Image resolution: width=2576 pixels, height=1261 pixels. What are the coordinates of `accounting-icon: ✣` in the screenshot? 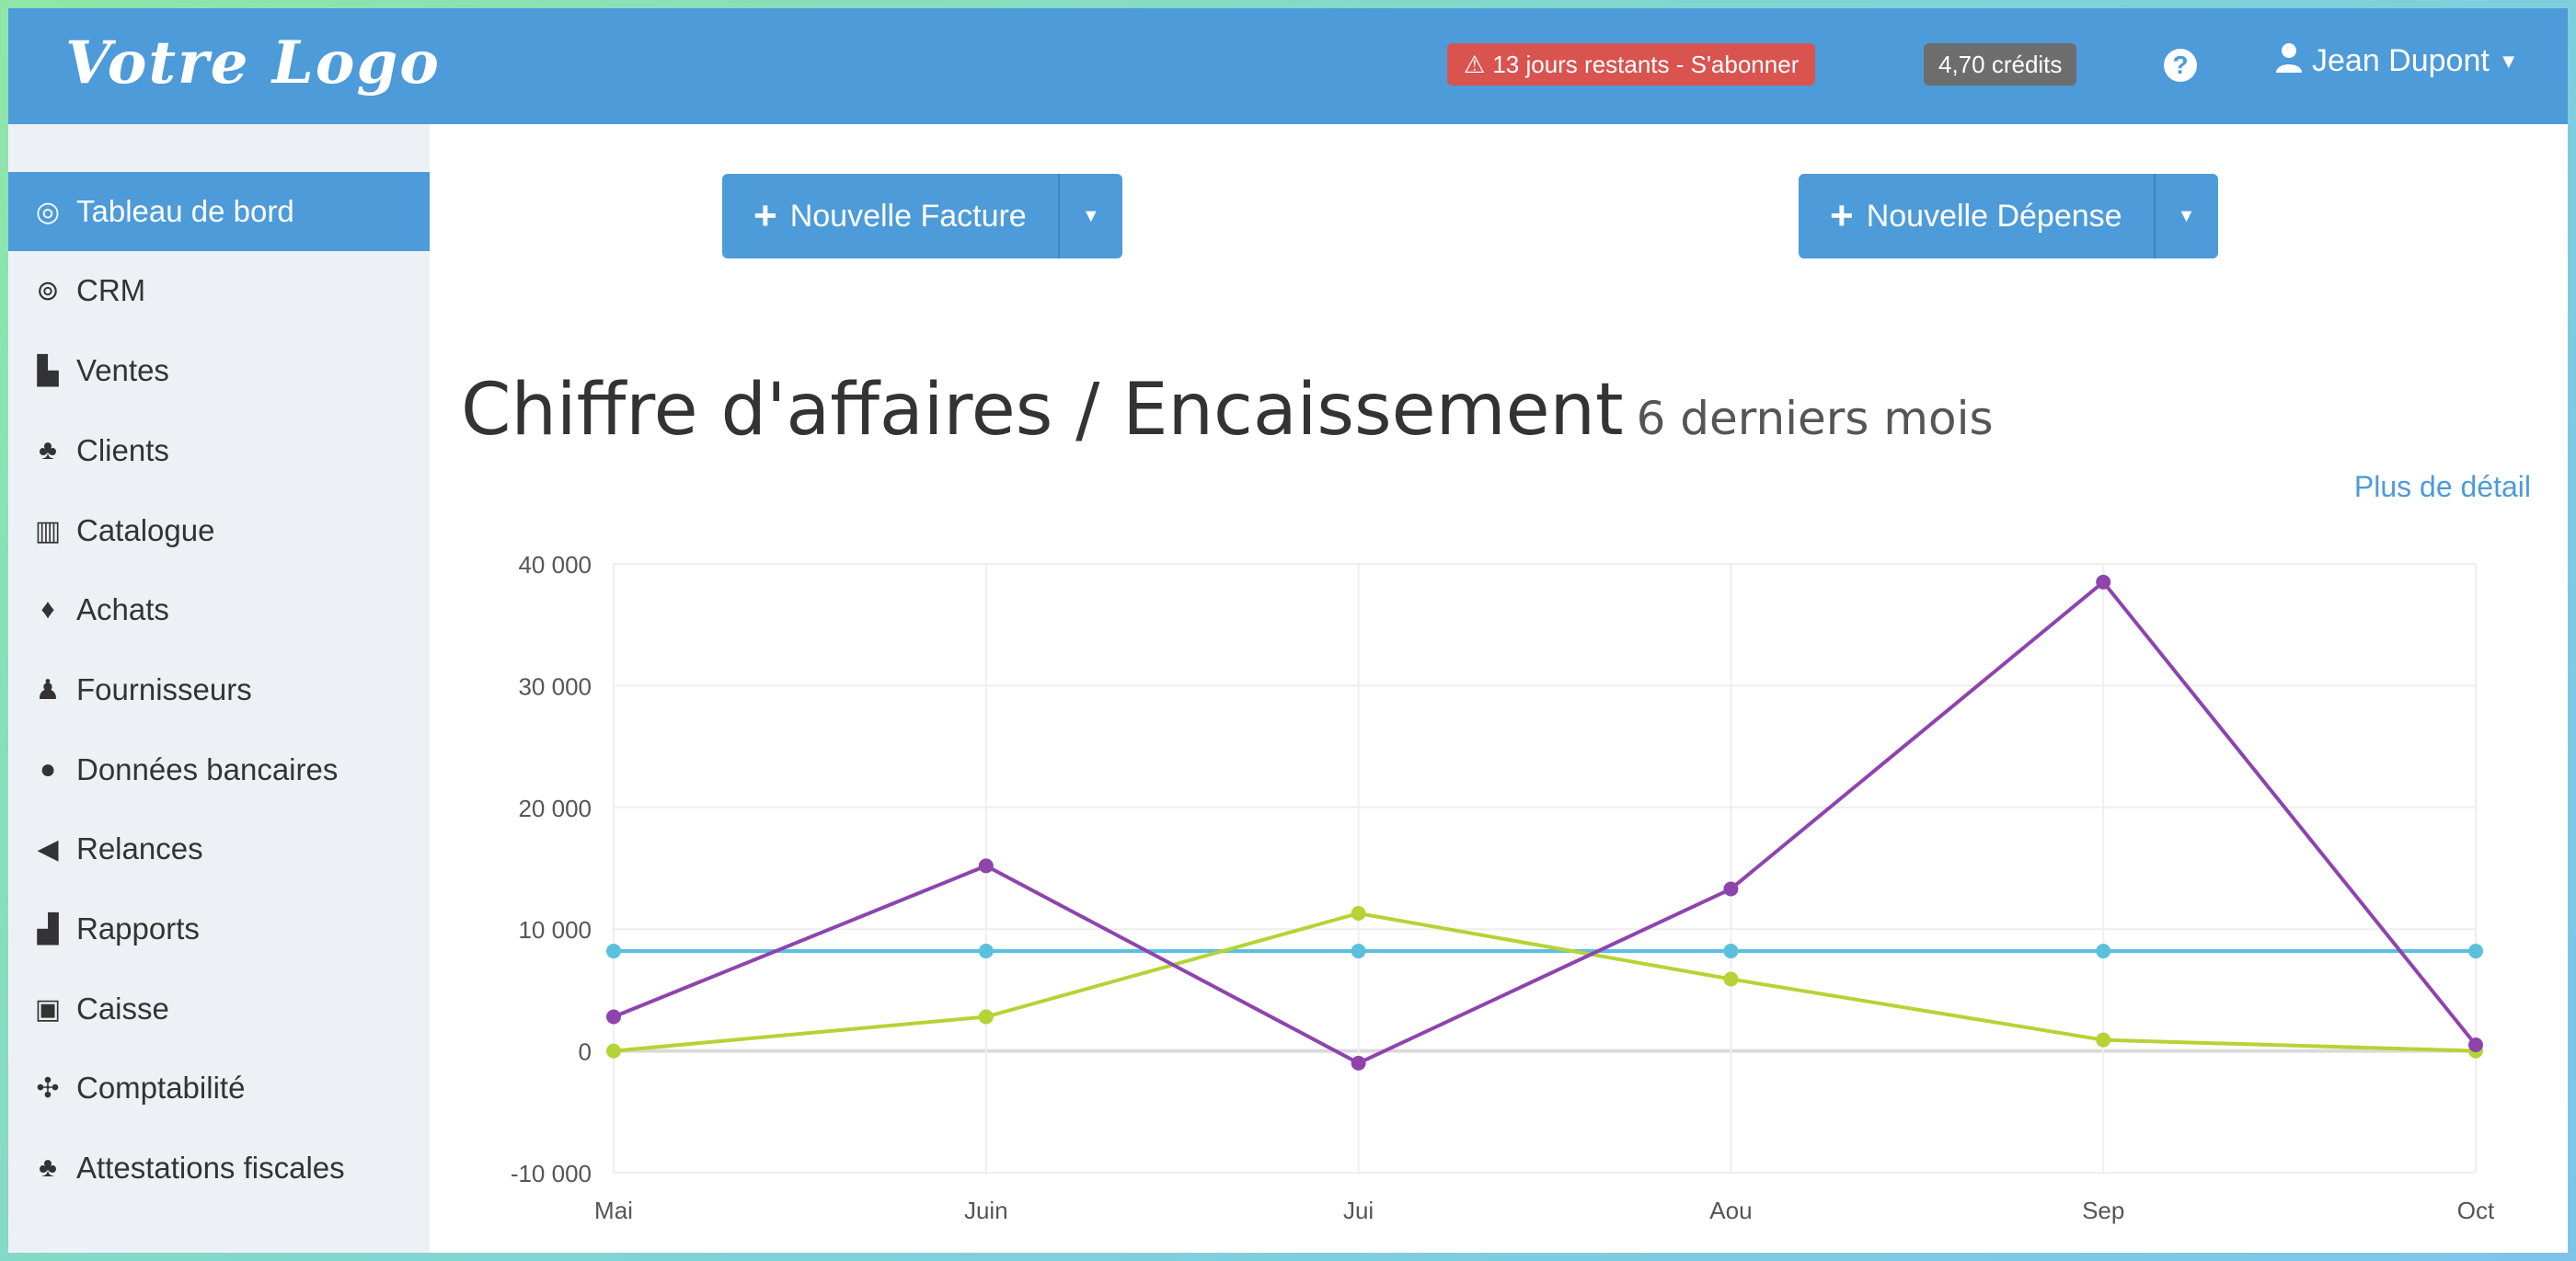 It's located at (48, 1088).